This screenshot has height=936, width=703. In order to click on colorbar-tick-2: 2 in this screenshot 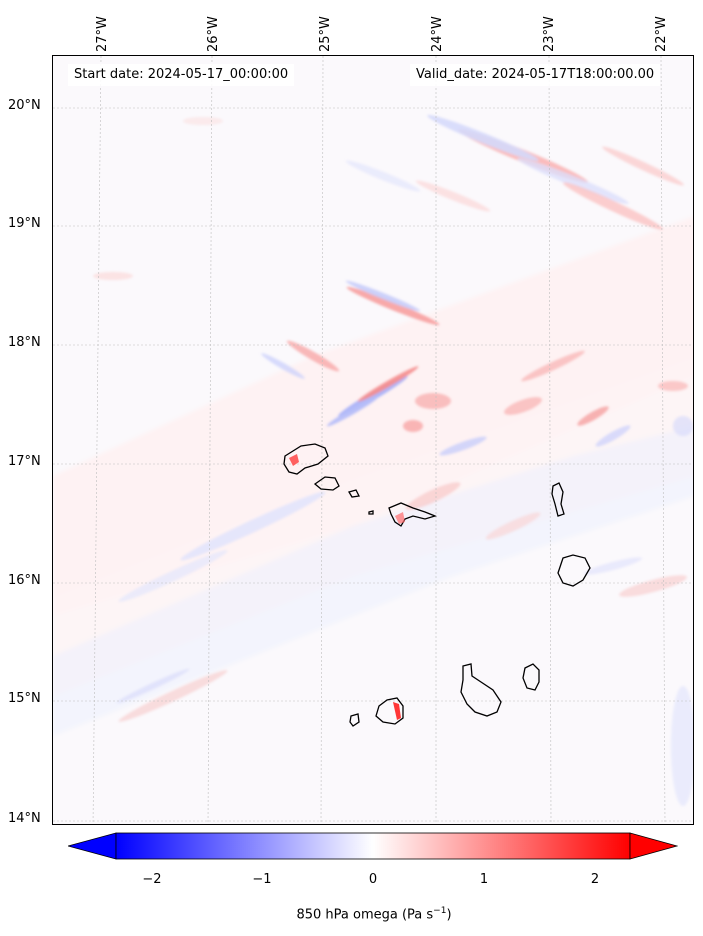, I will do `click(595, 879)`.